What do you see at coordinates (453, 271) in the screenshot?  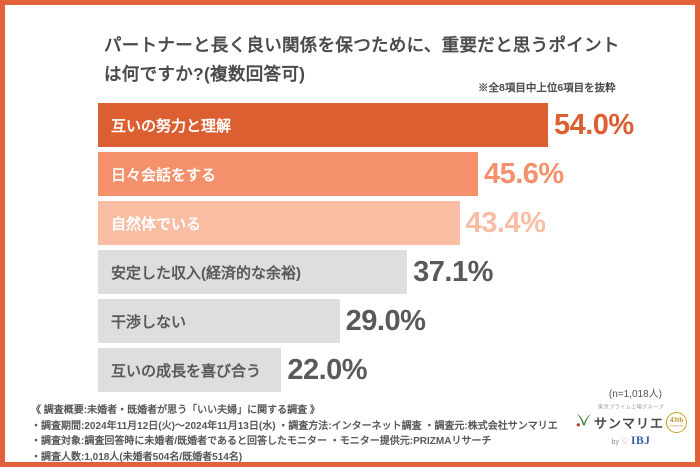 I see `bar-value-label: 37.1%` at bounding box center [453, 271].